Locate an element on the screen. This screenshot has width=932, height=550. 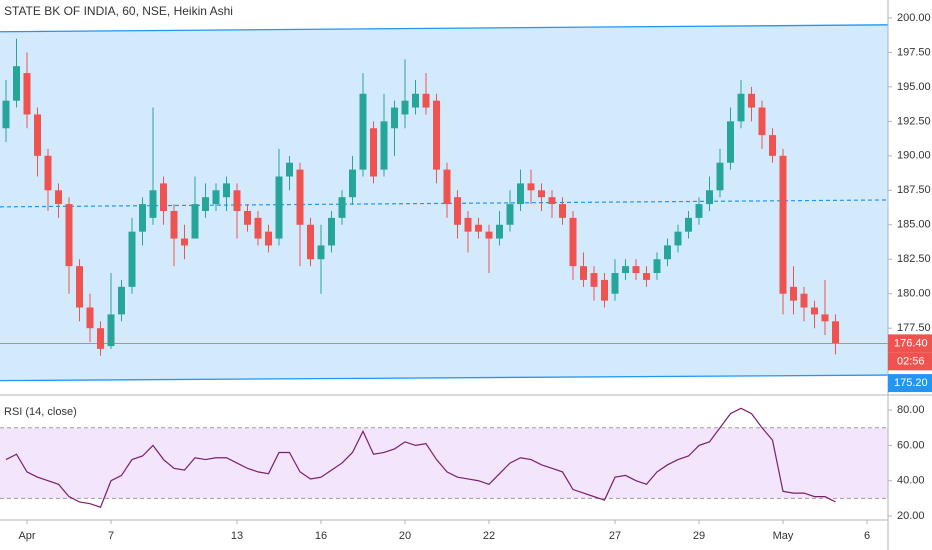
channel-end-box is located at coordinates (910, 383).